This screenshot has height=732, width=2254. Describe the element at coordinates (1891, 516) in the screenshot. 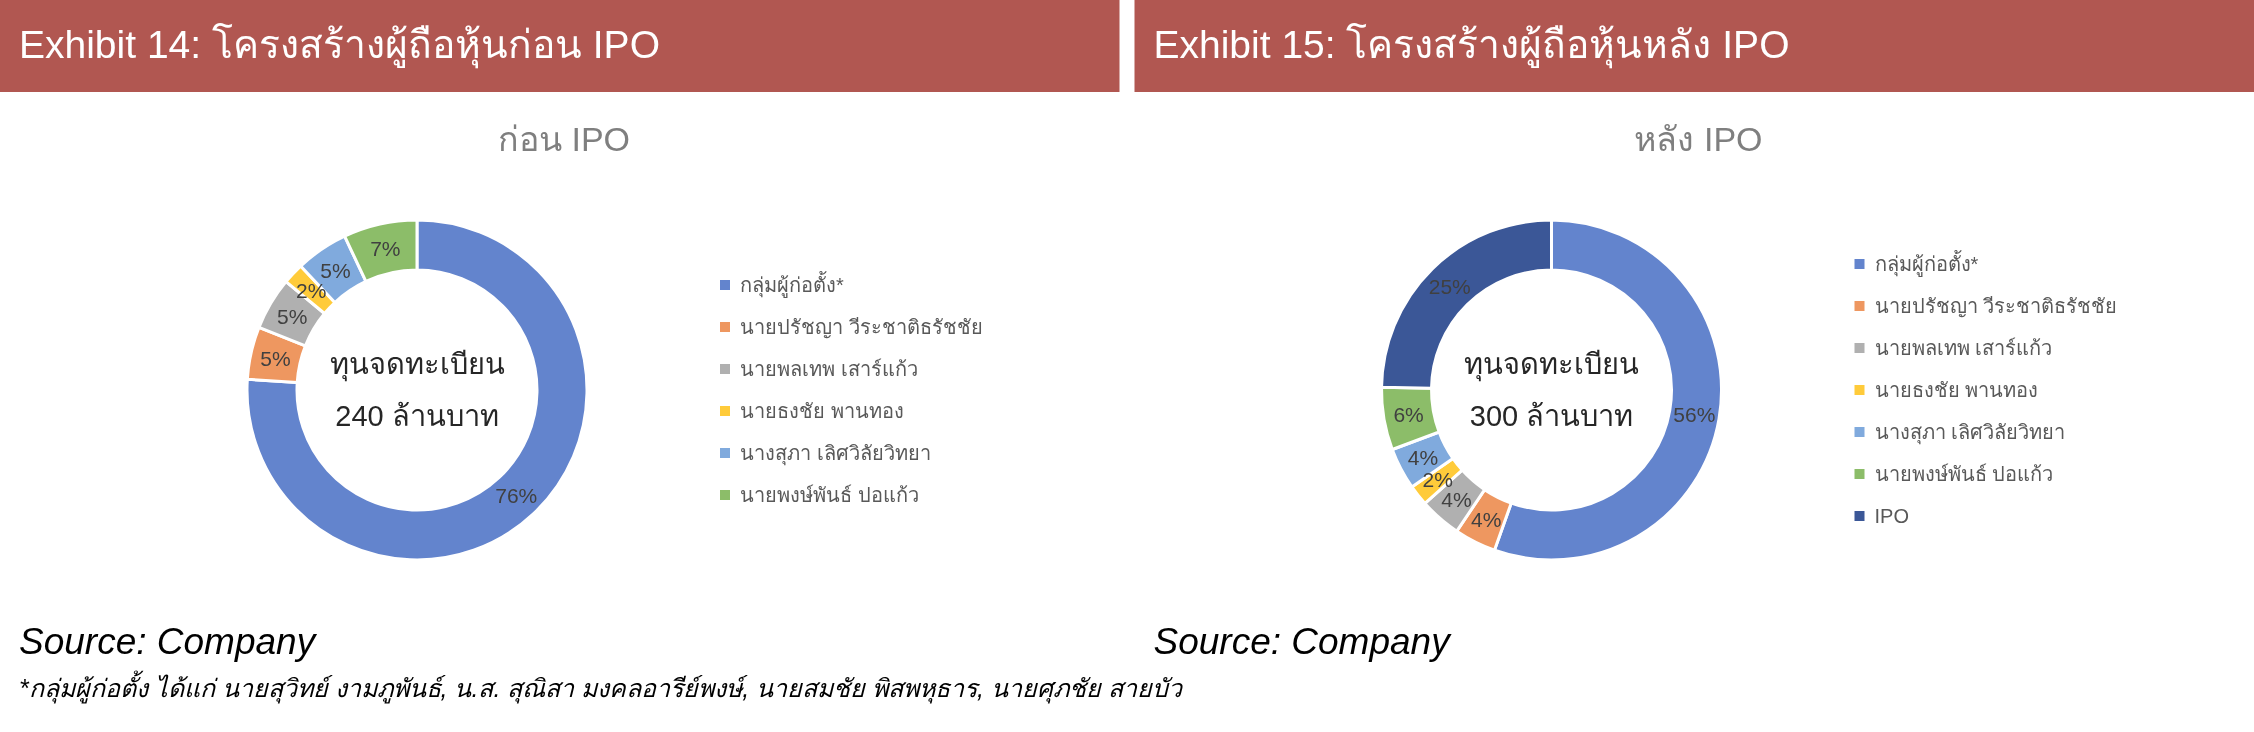

I see `legend-label: IPO` at that location.